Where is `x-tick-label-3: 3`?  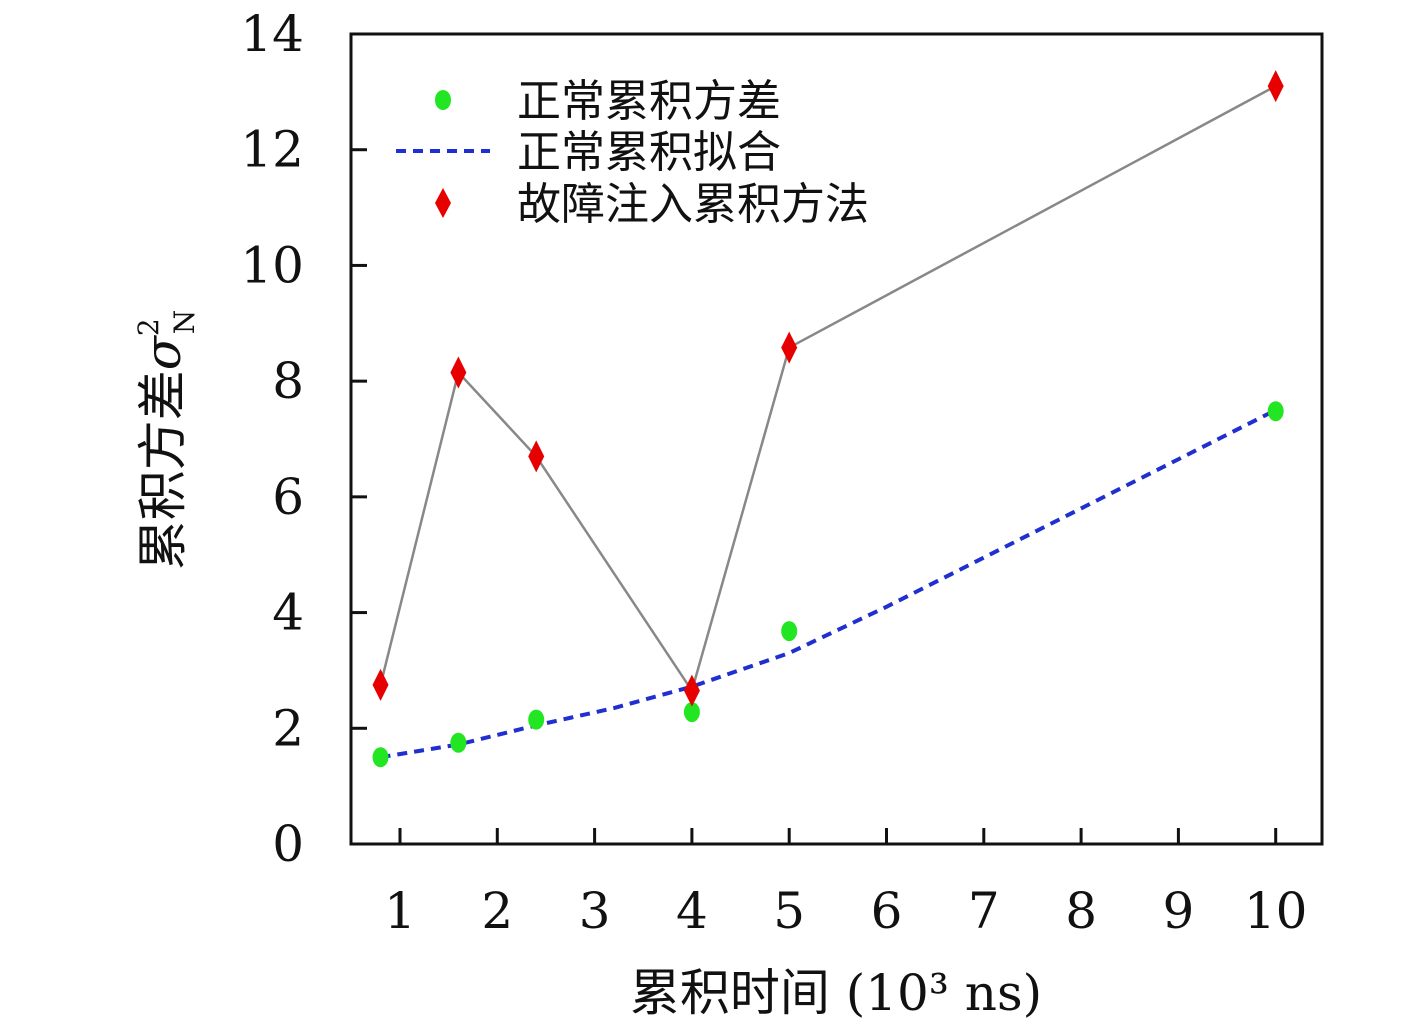 x-tick-label-3: 3 is located at coordinates (595, 911).